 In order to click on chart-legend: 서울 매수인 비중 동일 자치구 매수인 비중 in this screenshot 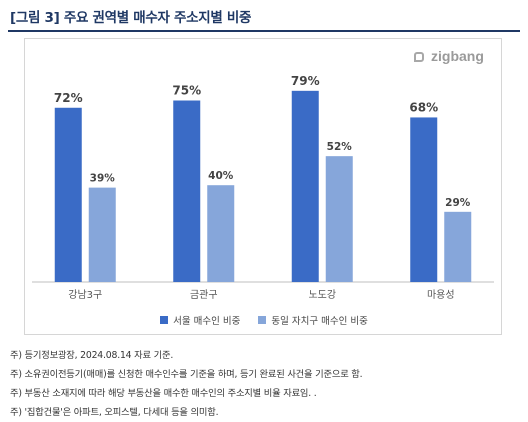, I will do `click(264, 320)`.